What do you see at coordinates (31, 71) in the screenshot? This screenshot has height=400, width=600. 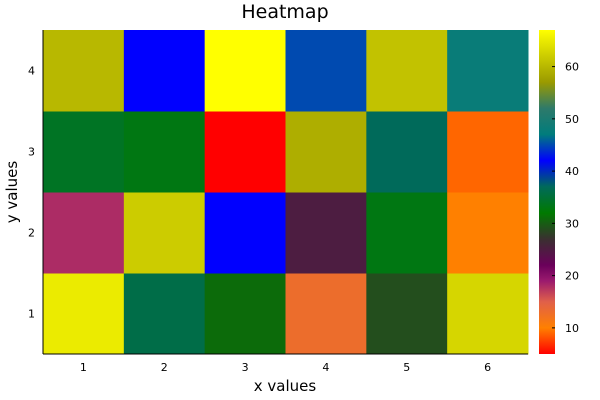 I see `y-tick-label: 4` at bounding box center [31, 71].